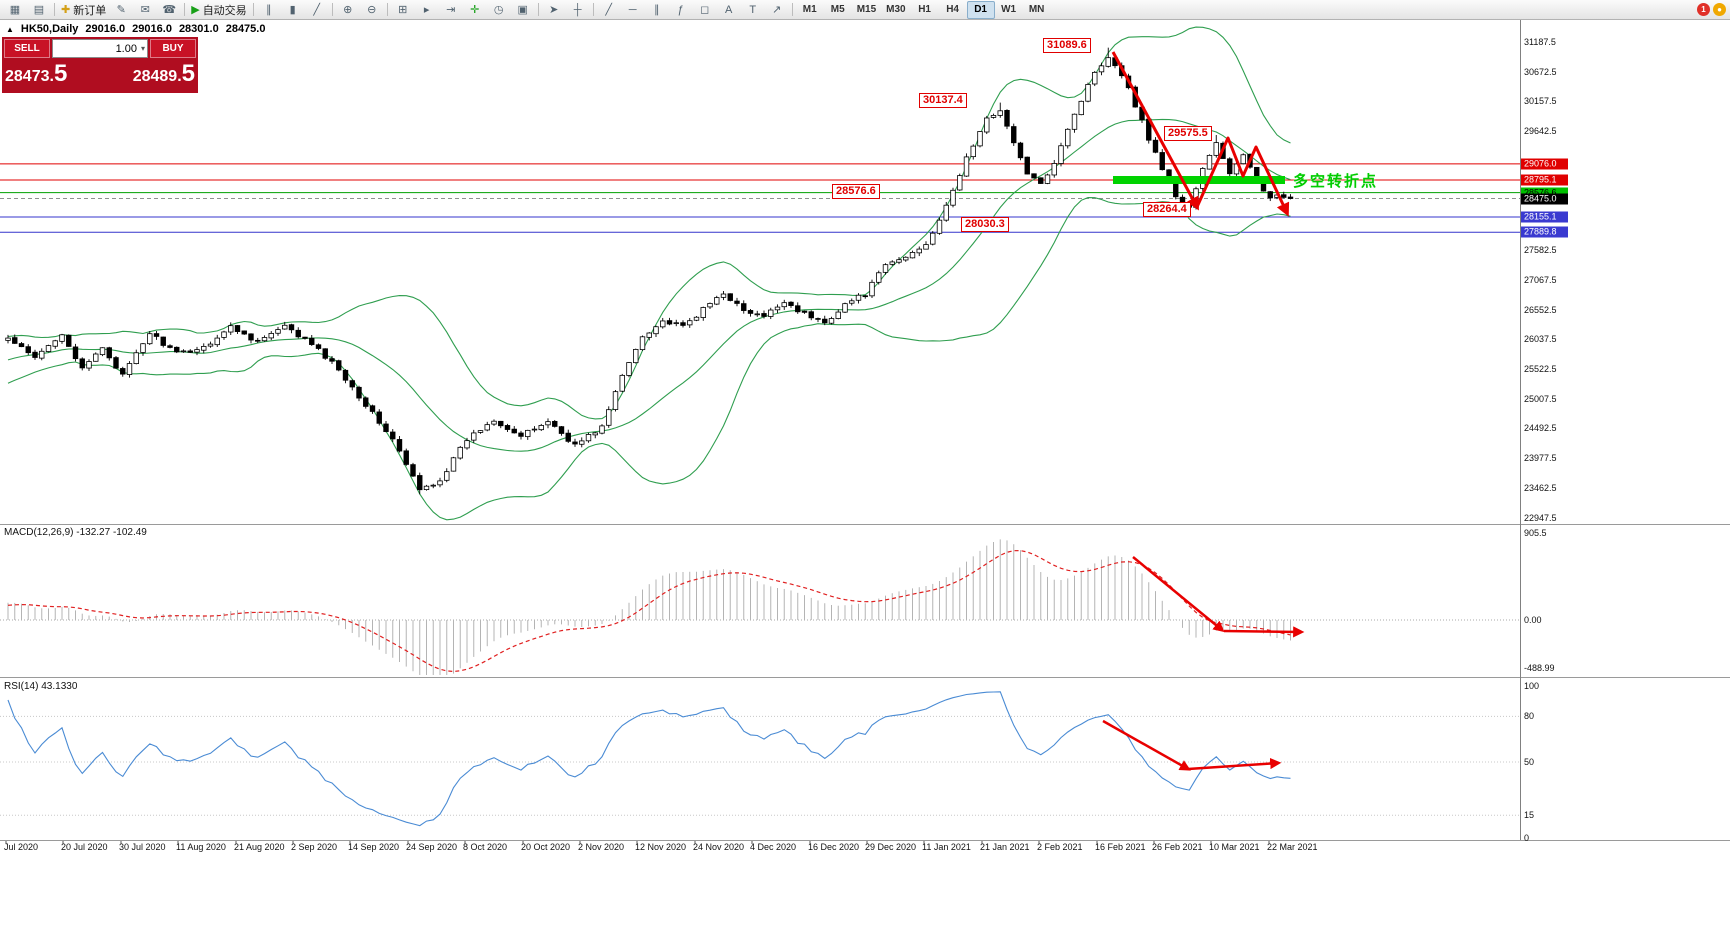 Image resolution: width=1730 pixels, height=938 pixels. Describe the element at coordinates (866, 9) in the screenshot. I see `timeframe-m15: M15` at that location.